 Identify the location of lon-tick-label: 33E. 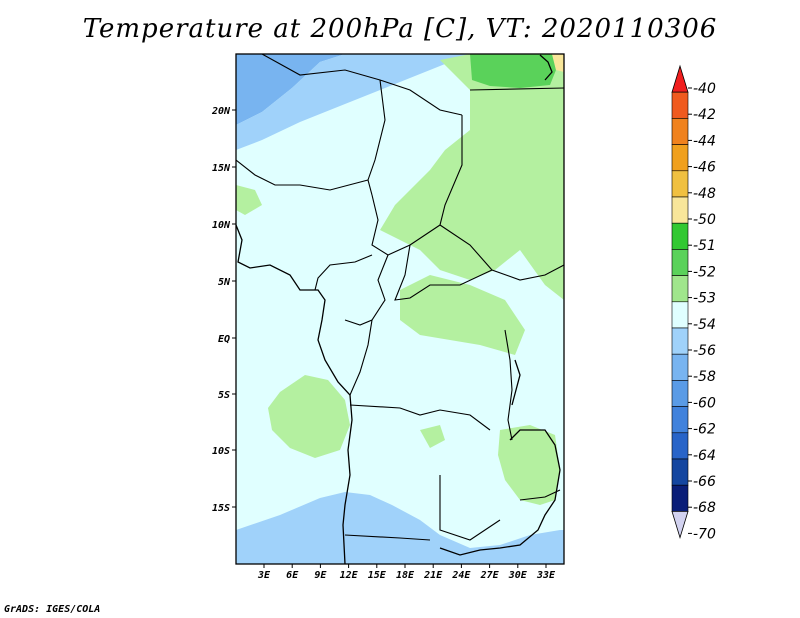
(546, 575).